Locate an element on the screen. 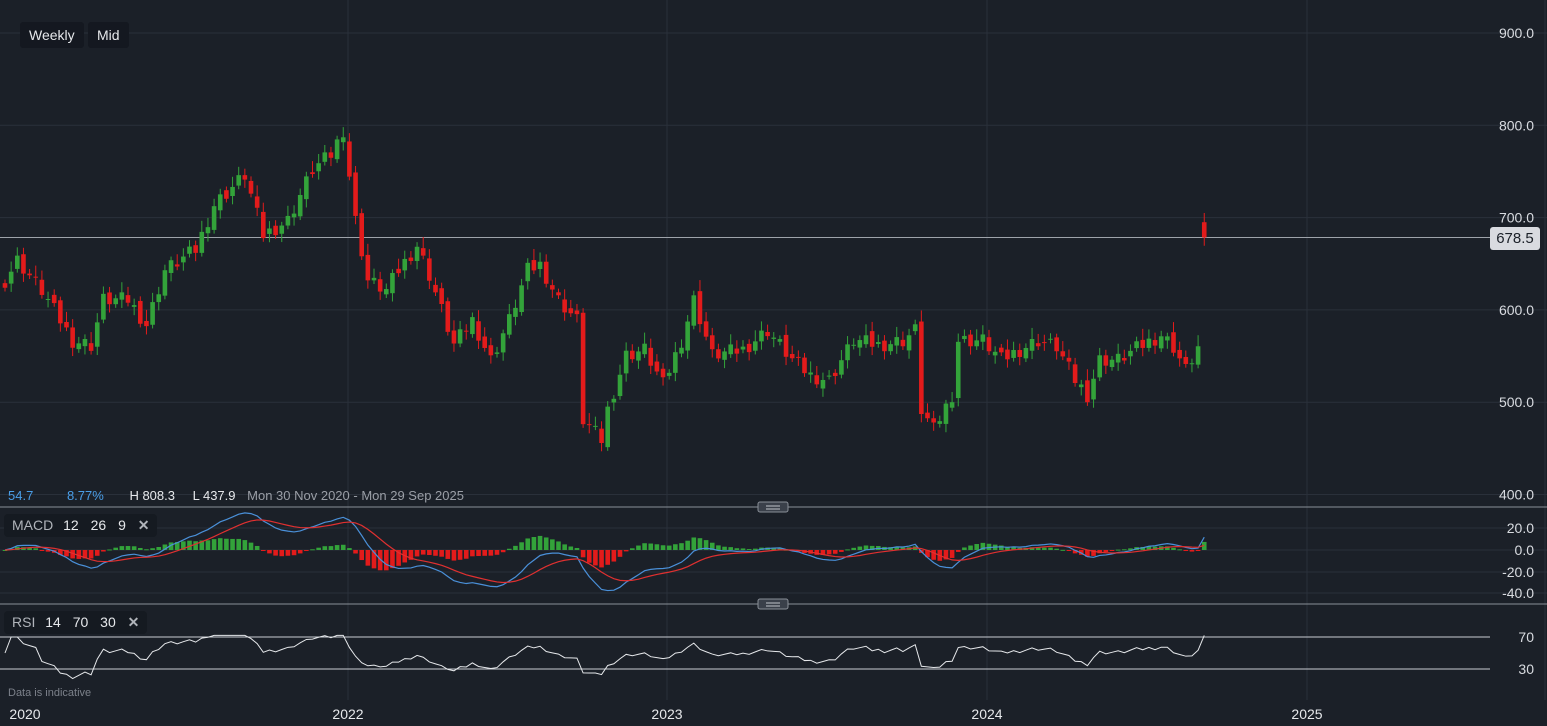  signal-line is located at coordinates (604, 551).